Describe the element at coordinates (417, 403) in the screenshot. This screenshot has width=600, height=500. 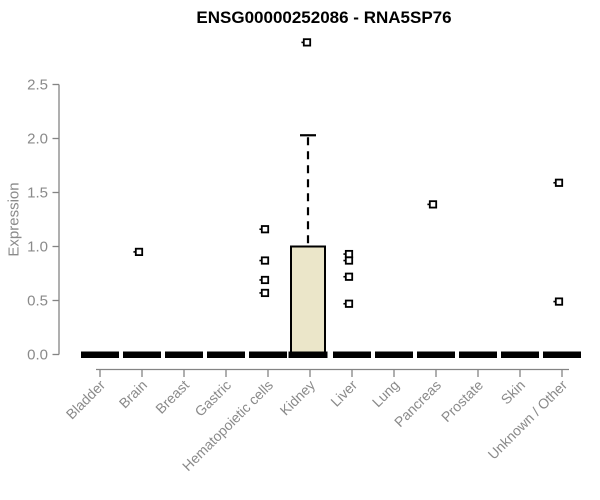
I see `x-category-label: Pancreas` at that location.